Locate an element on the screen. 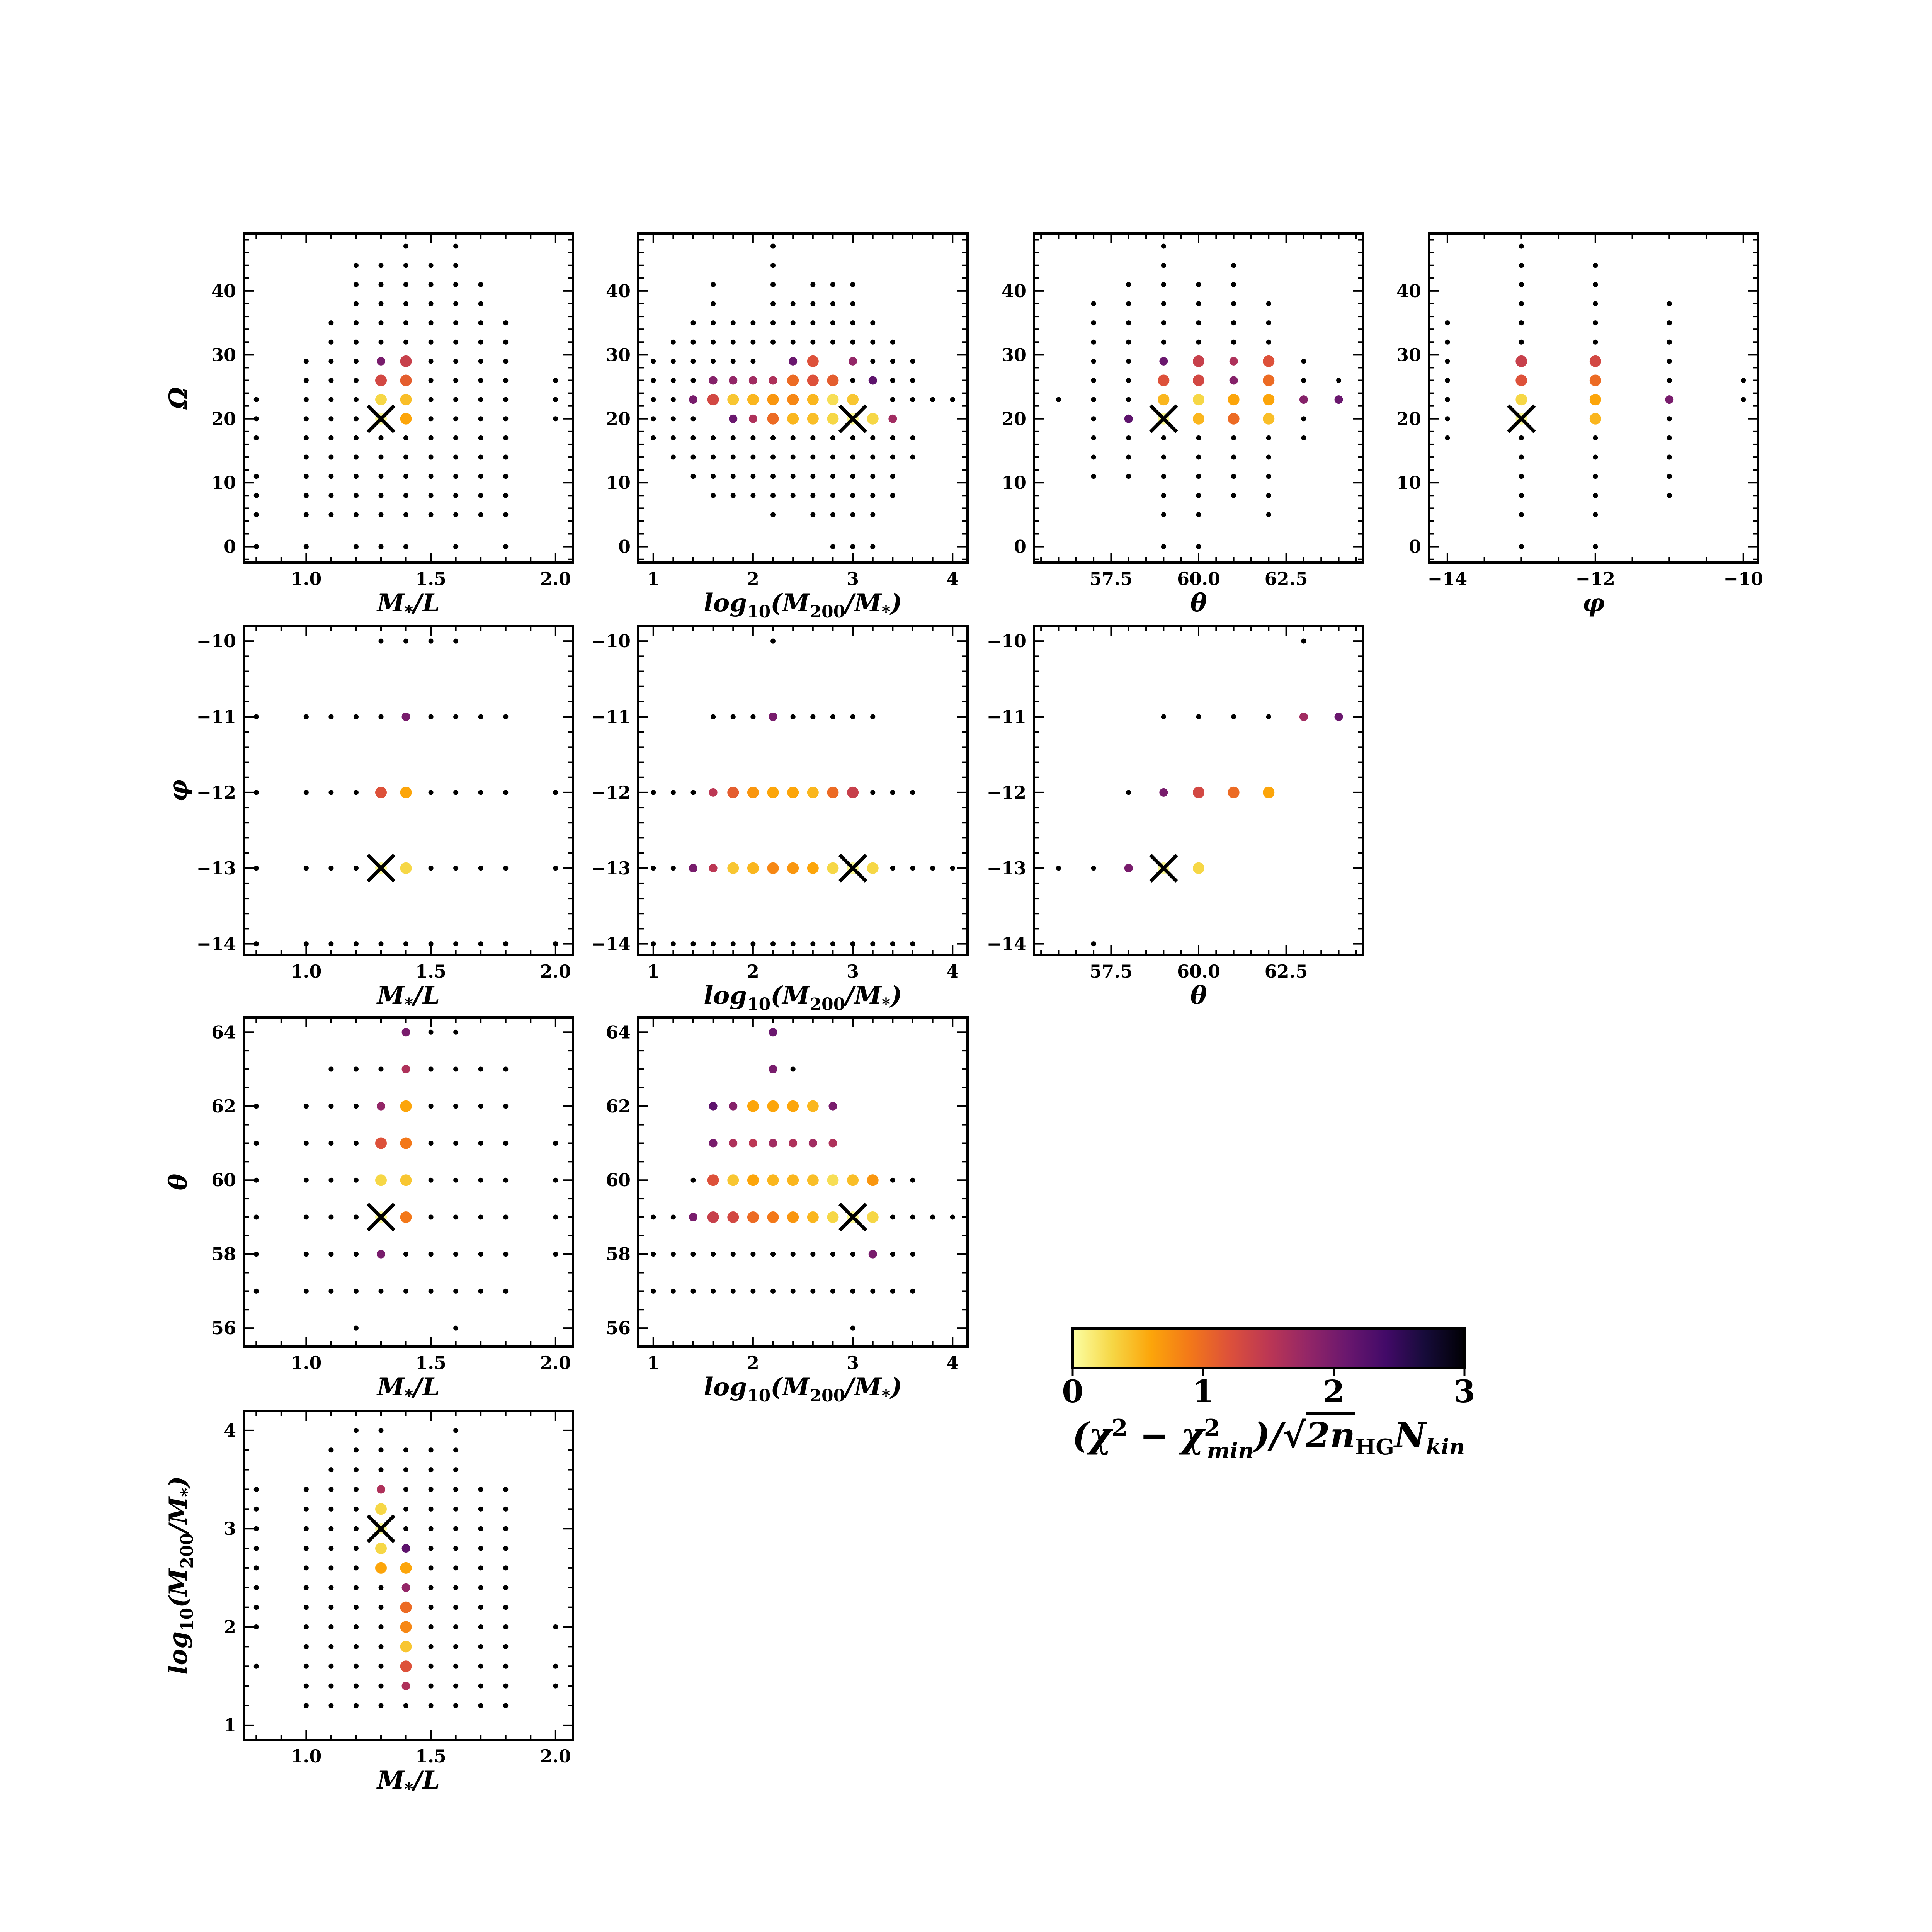 This screenshot has height=1932, width=1932. y-tick-label: 1 is located at coordinates (230, 1726).